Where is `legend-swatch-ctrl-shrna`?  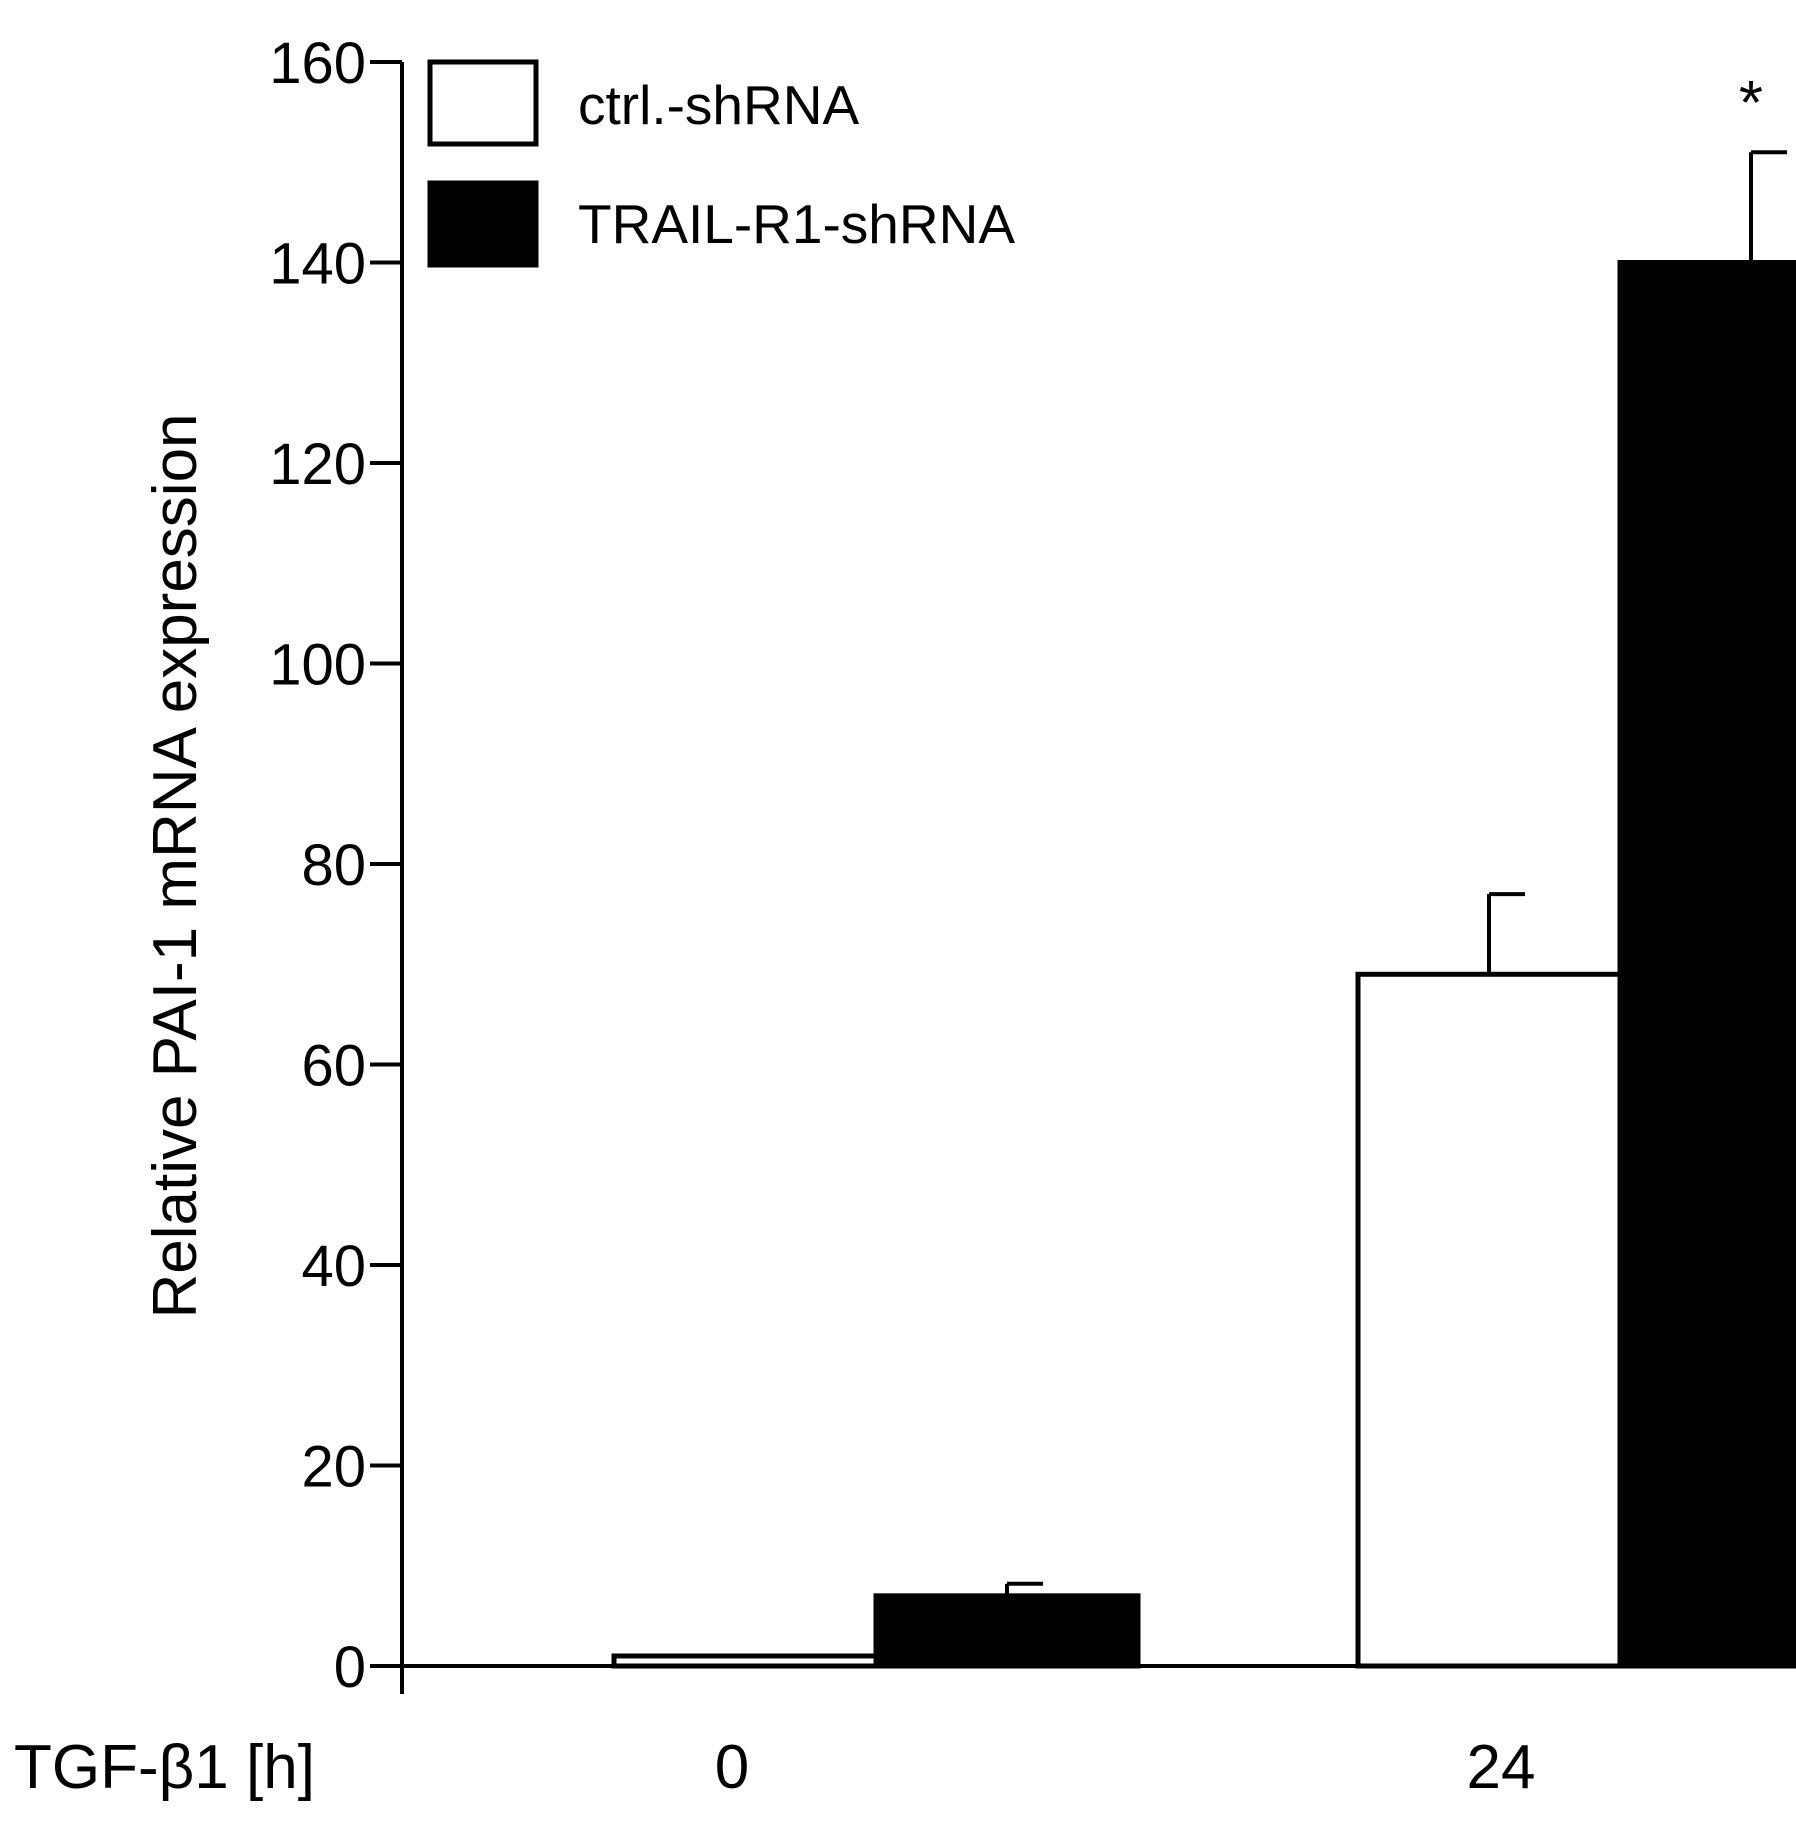
legend-swatch-ctrl-shrna is located at coordinates (483, 103).